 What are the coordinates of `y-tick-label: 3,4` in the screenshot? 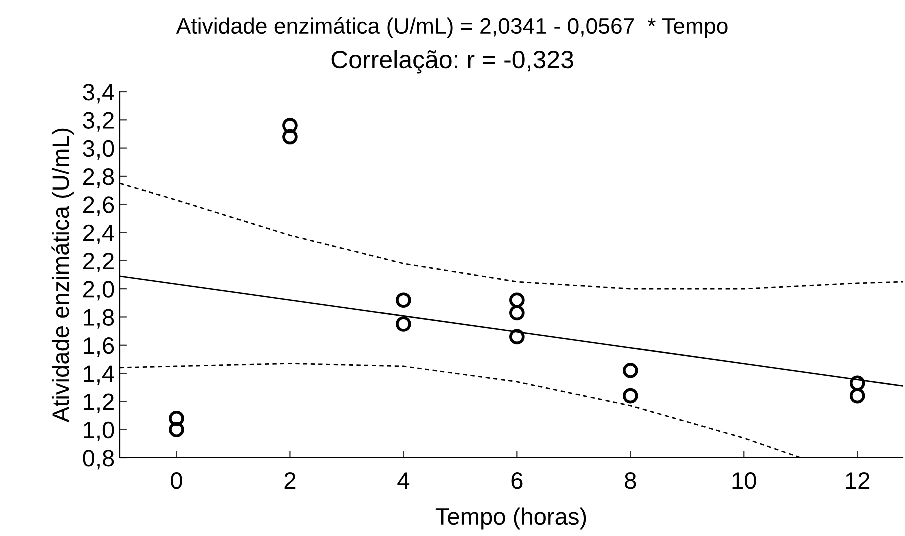 It's located at (98, 94).